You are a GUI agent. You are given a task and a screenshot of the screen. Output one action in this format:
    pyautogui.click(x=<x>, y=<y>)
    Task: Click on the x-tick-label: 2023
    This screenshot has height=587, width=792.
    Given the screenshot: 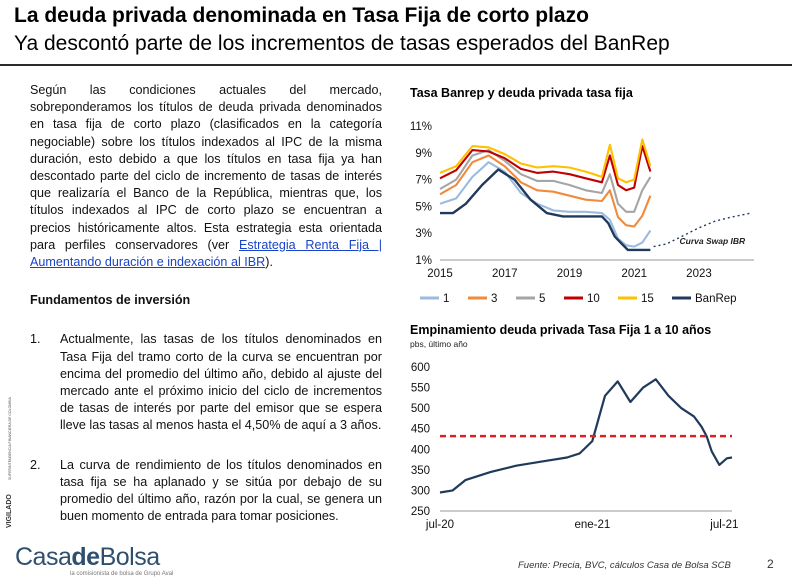 What is the action you would take?
    pyautogui.click(x=699, y=274)
    